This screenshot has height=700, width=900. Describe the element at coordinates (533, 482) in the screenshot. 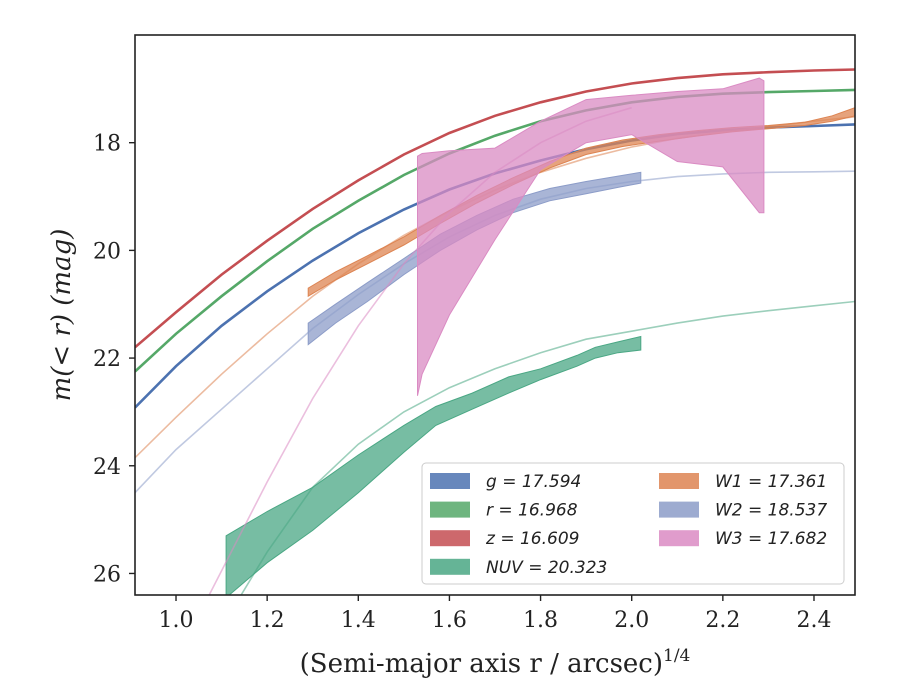

I see `legend-label-g: g = 17.594` at that location.